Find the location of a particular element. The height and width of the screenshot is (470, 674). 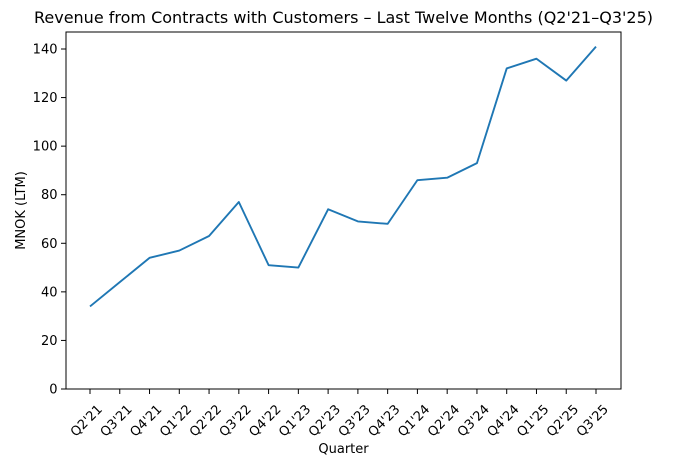

x-tick-label: Q1'25 is located at coordinates (533, 421).